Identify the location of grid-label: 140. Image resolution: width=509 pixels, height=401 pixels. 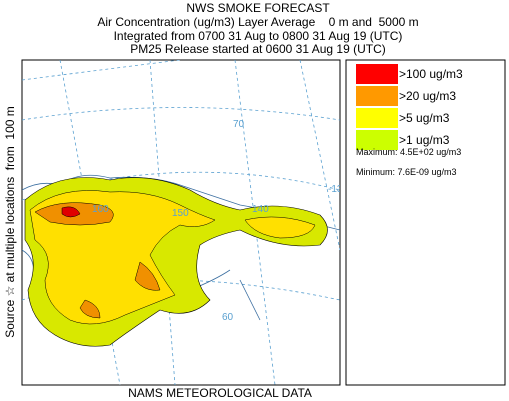
(260, 209).